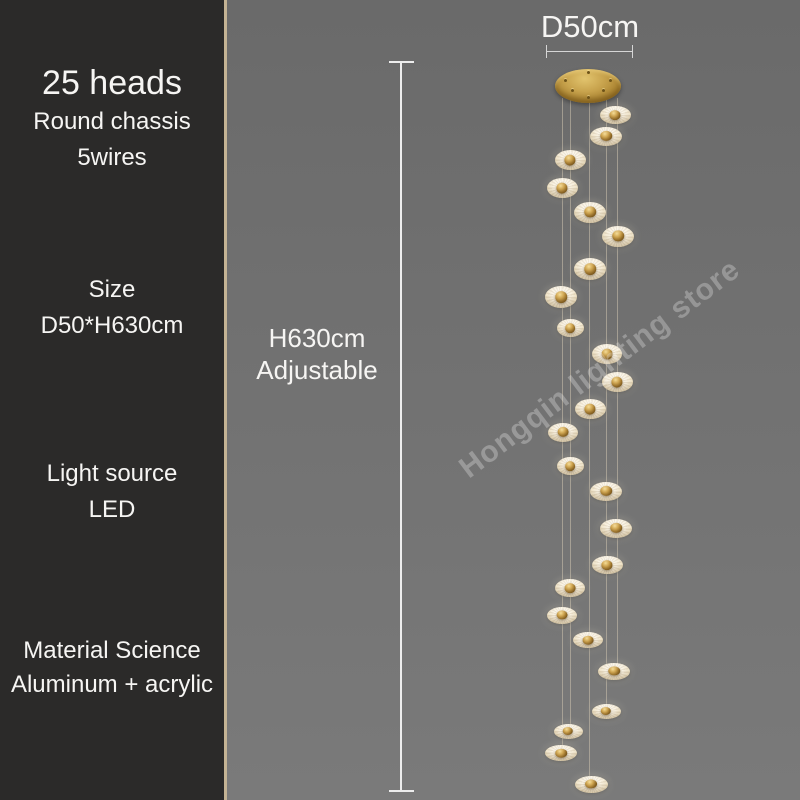  What do you see at coordinates (225, 400) in the screenshot?
I see `panel-divider` at bounding box center [225, 400].